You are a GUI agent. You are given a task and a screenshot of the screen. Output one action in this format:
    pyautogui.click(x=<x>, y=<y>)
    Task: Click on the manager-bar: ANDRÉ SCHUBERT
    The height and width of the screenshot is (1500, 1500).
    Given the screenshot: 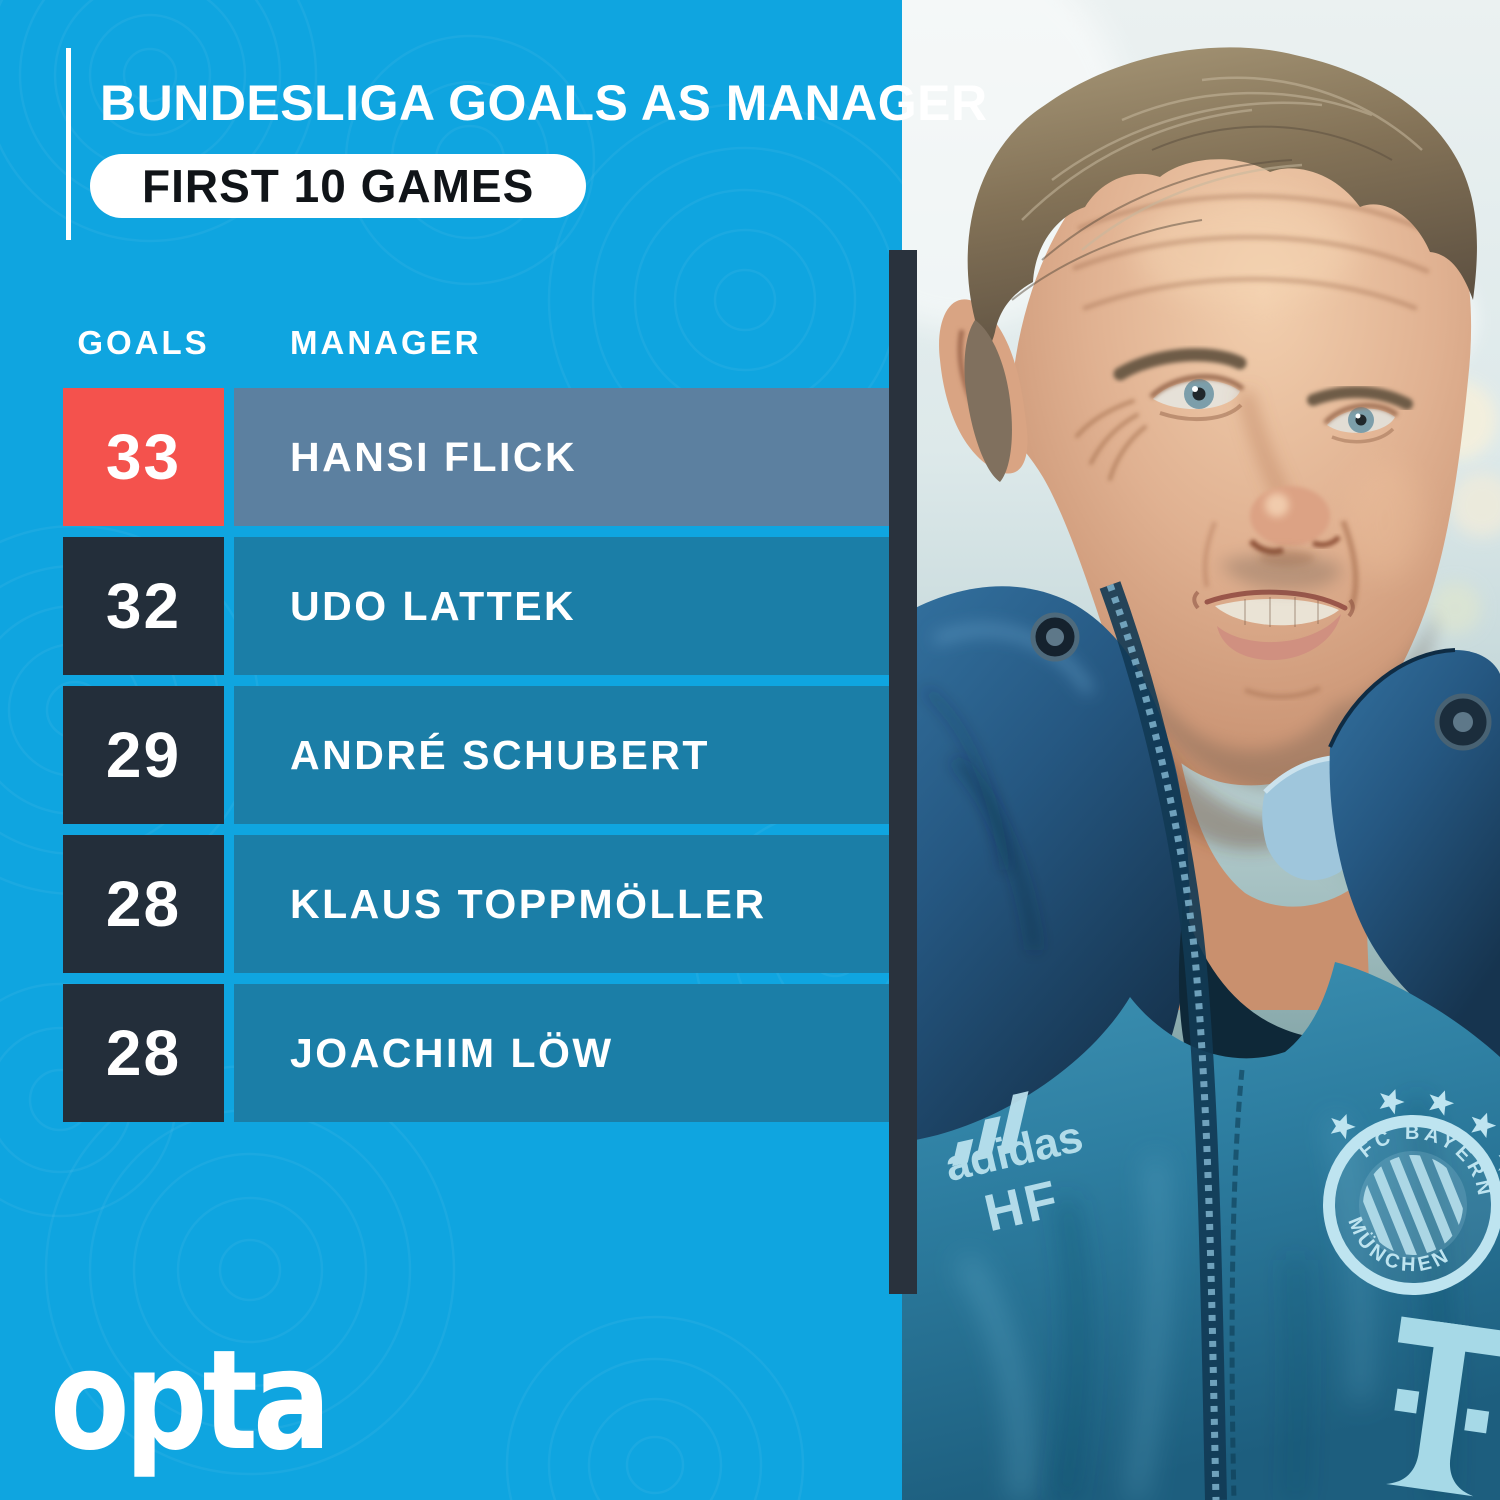 What is the action you would take?
    pyautogui.click(x=561, y=755)
    